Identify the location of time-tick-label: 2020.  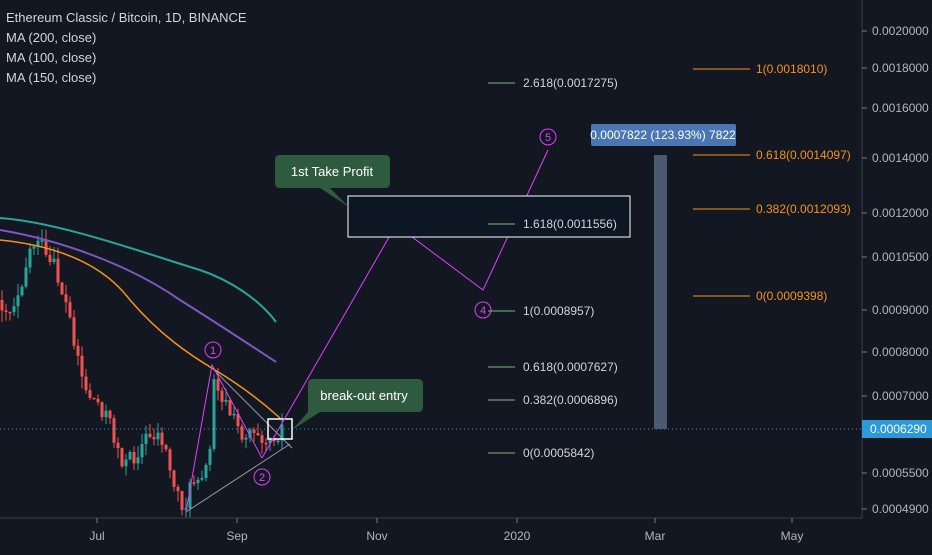
(517, 536).